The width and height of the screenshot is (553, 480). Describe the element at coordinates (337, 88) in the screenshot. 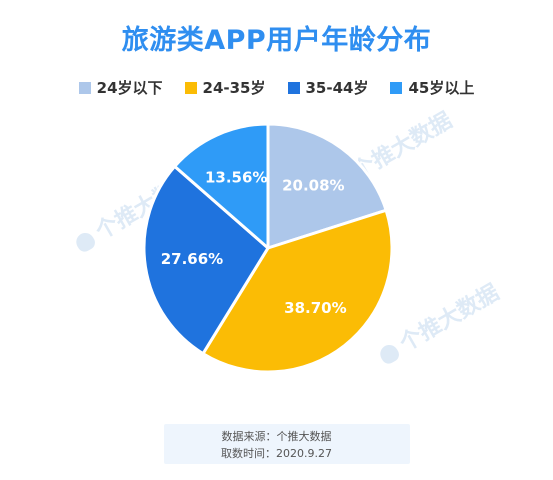

I see `legend-label: 35-44岁` at that location.